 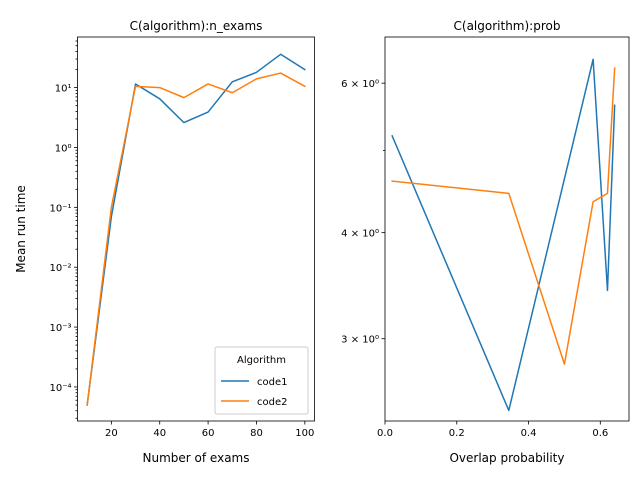 I want to click on legend-title: Algorithm, so click(x=261, y=360).